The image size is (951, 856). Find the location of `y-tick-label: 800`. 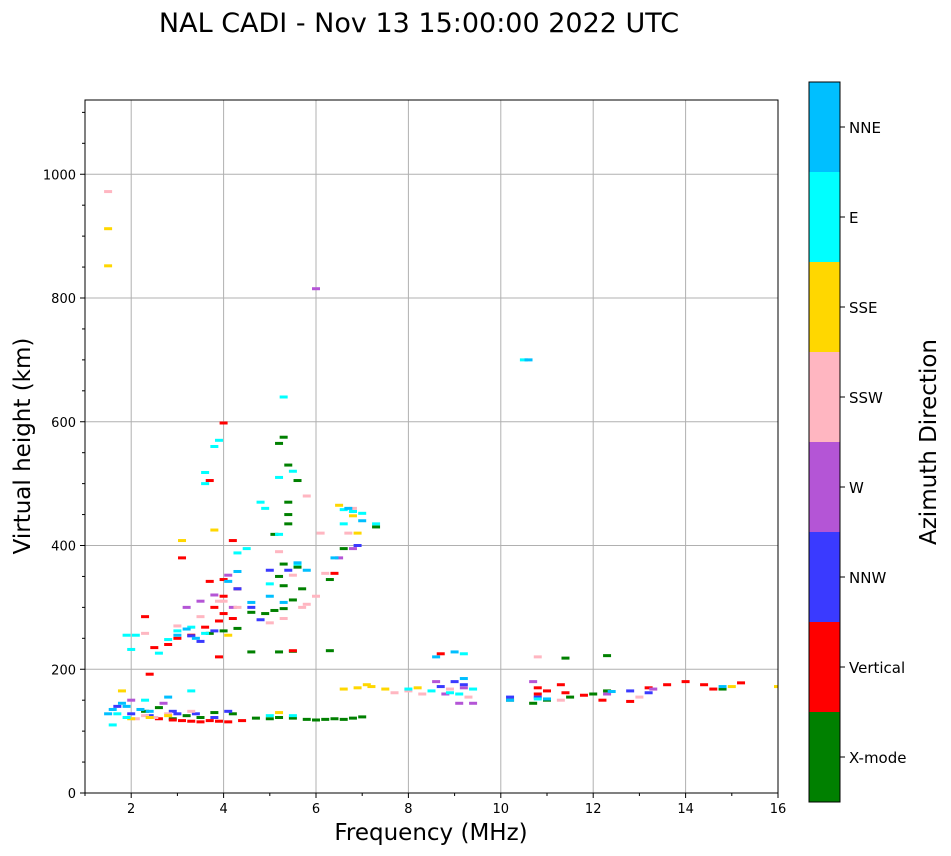

y-tick-label: 800 is located at coordinates (63, 299).